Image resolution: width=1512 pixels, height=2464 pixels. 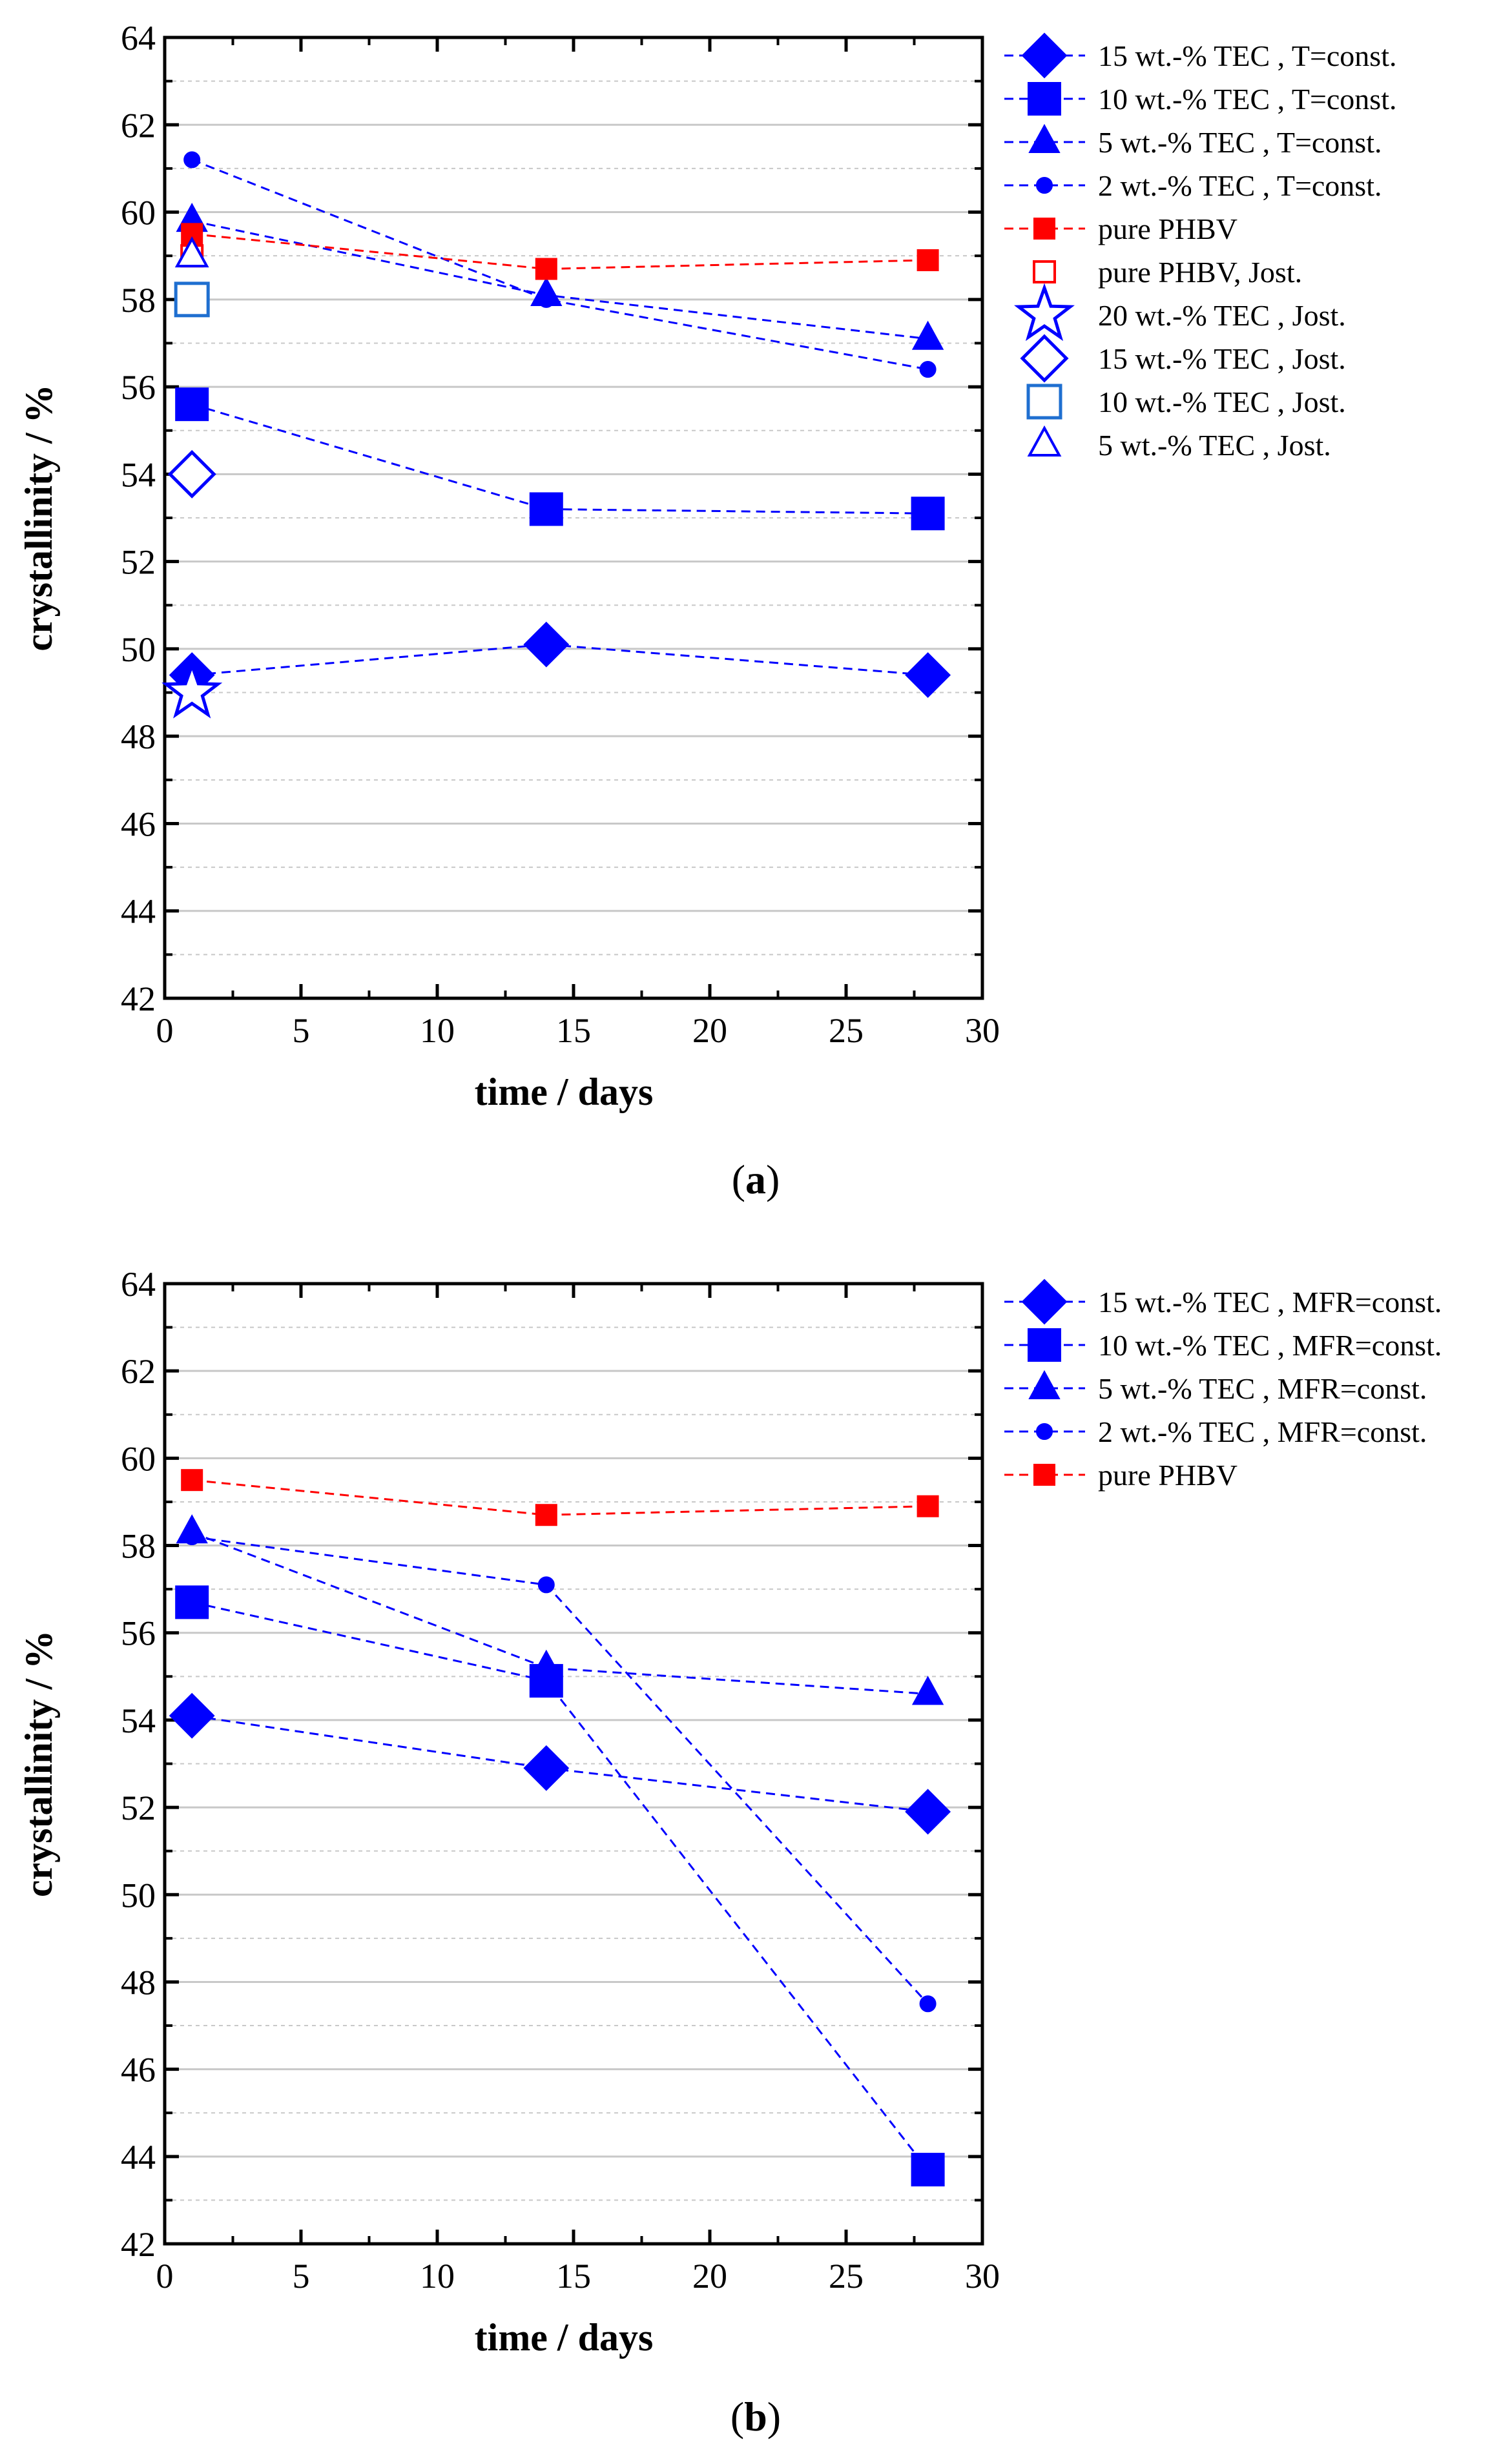 What do you see at coordinates (1168, 228) in the screenshot?
I see `legend-label: pure PHBV` at bounding box center [1168, 228].